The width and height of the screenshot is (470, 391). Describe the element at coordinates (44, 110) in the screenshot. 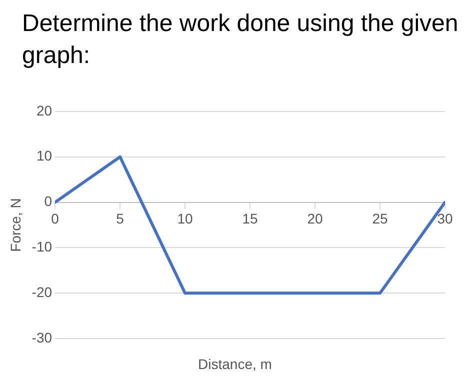

I see `y-tick-label: 20` at that location.